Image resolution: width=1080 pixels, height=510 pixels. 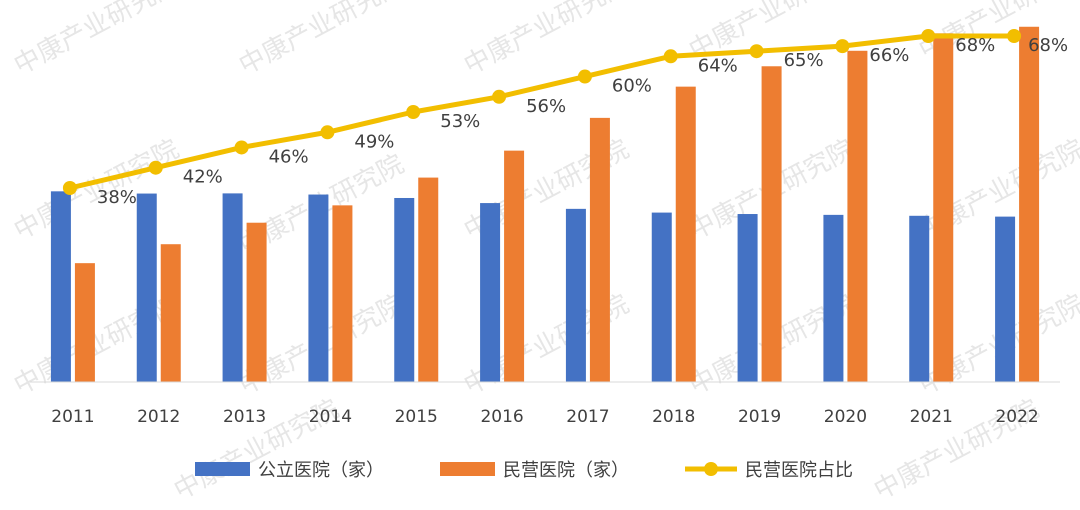 What do you see at coordinates (931, 417) in the screenshot?
I see `x-tick-label: 2021` at bounding box center [931, 417].